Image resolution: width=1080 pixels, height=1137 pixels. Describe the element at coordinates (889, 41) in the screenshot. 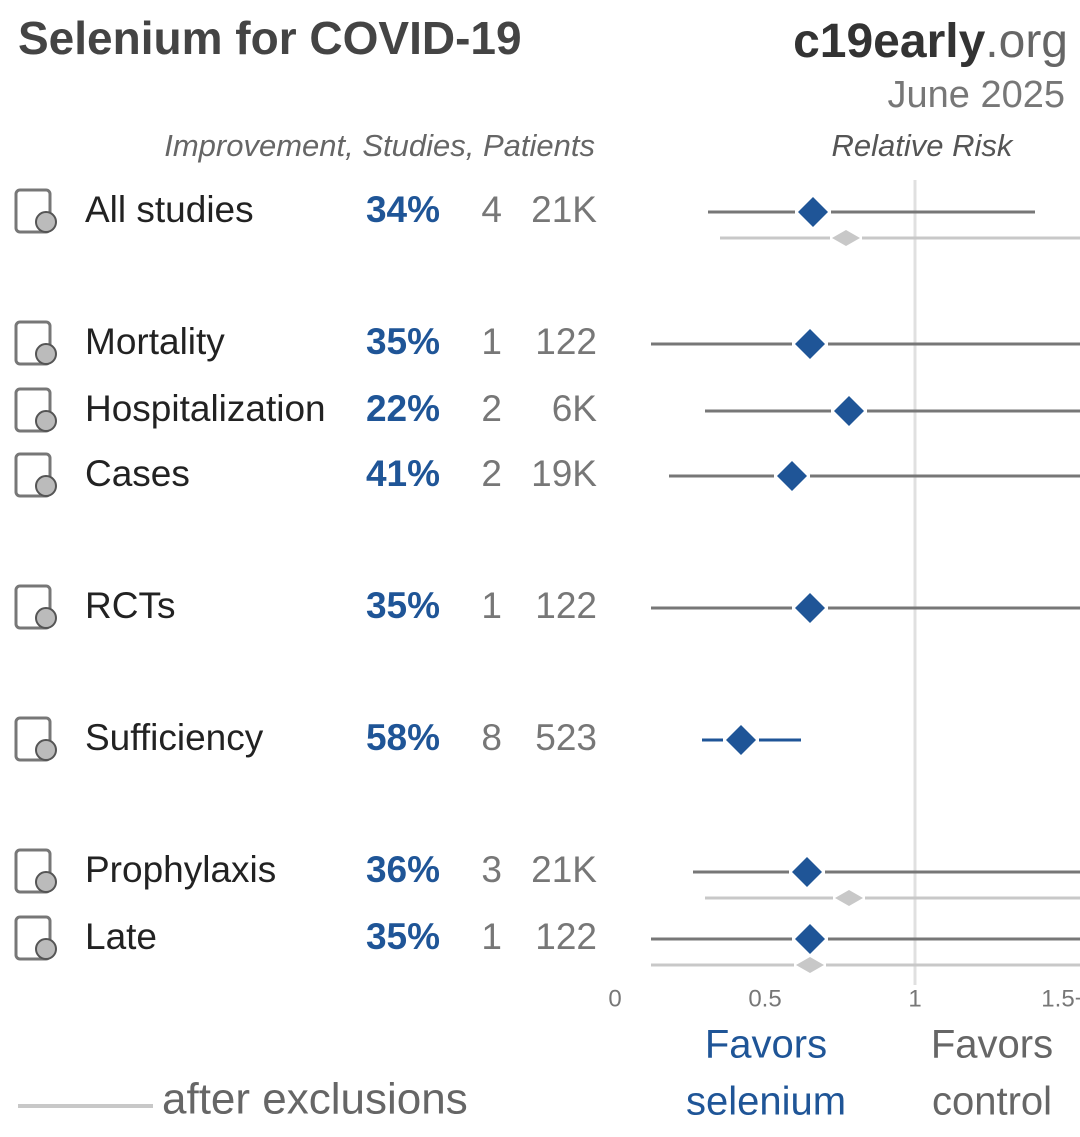

I see `site-main: c19early` at that location.